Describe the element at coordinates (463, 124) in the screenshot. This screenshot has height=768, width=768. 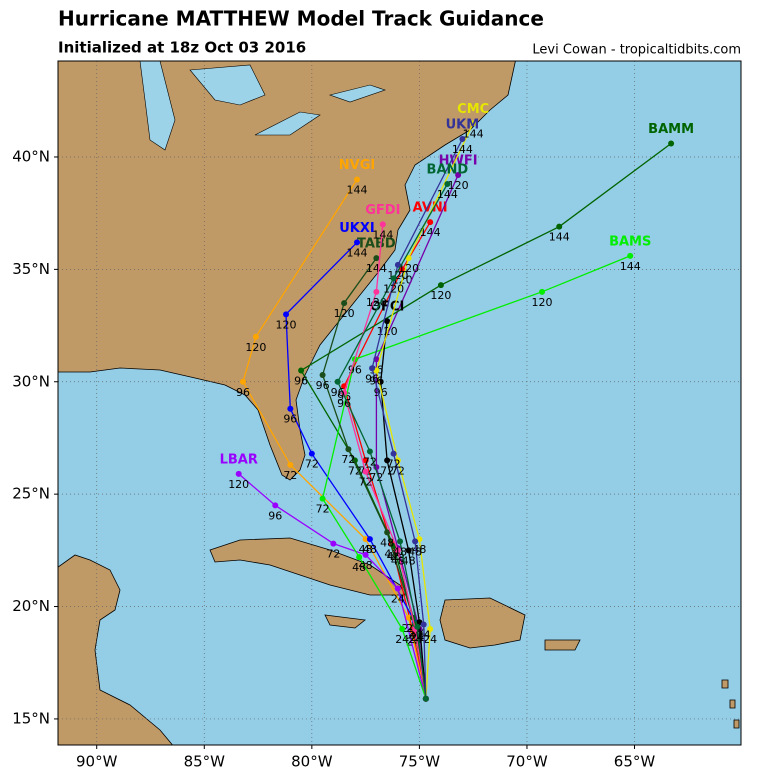
I see `model-name: UKM` at that location.